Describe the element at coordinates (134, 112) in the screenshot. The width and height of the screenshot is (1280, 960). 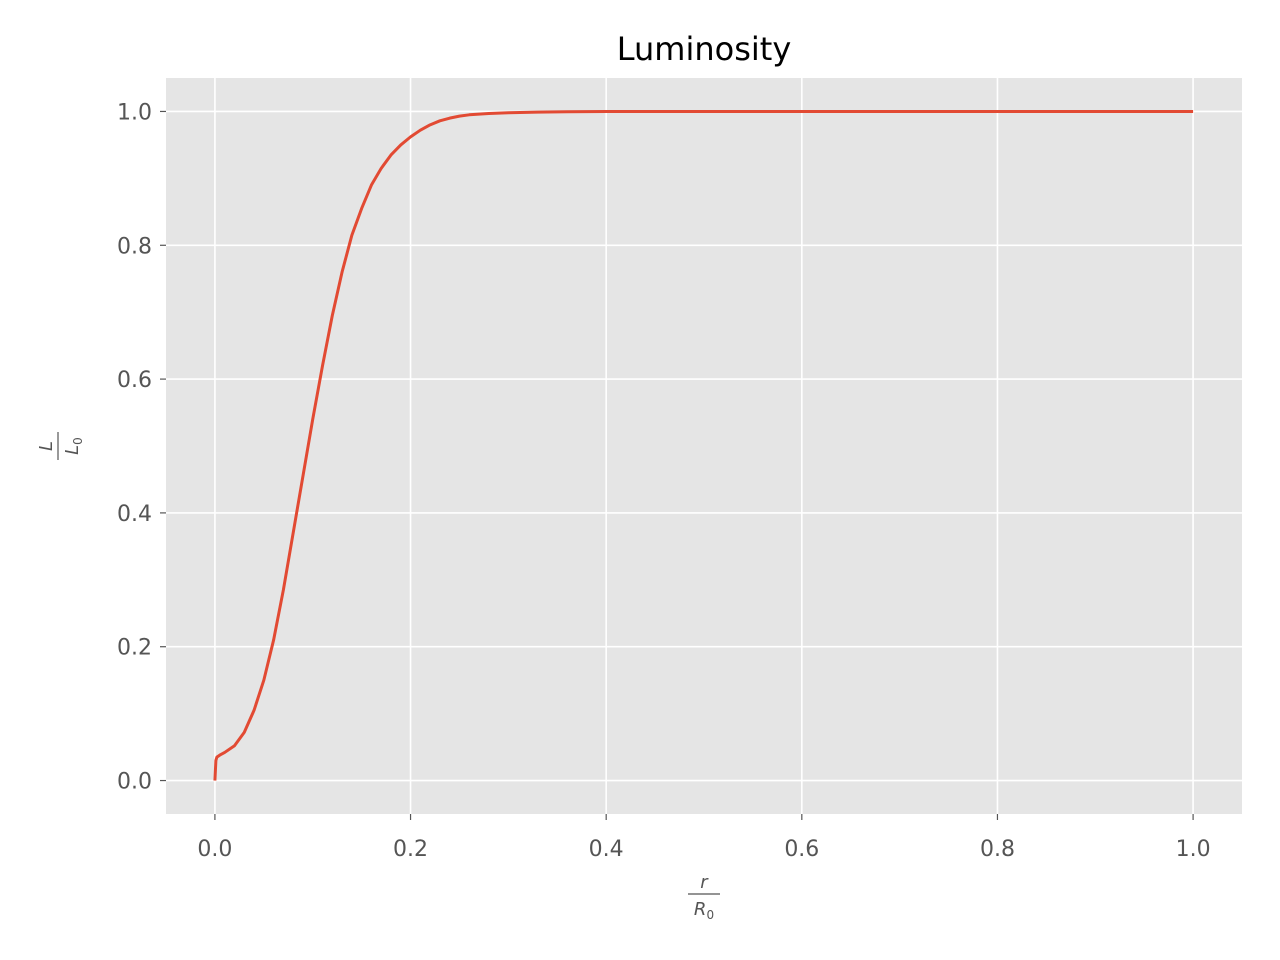
I see `y-tick-label-5: 1.0` at that location.